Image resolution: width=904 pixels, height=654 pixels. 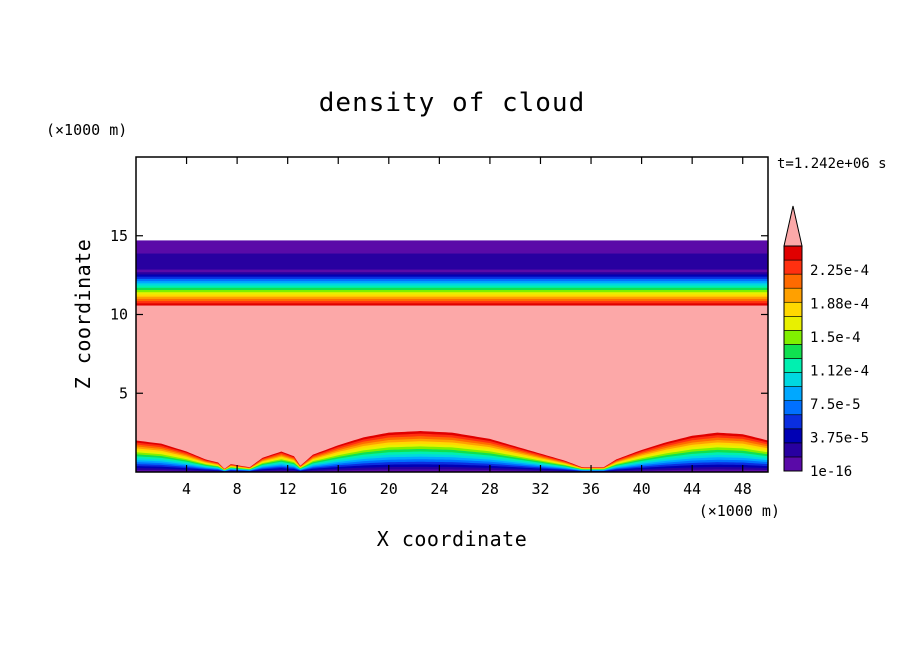 I want to click on x-tick-label: 12, so click(x=288, y=489).